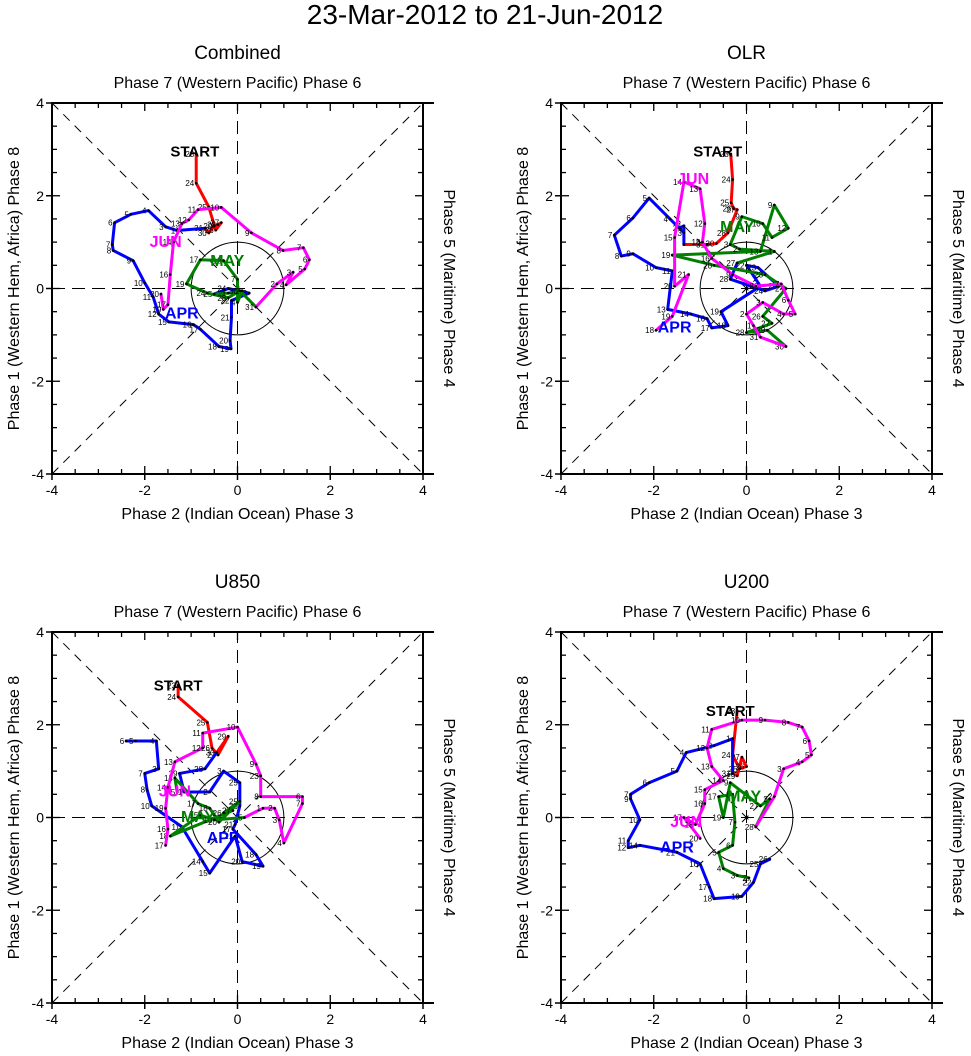  I want to click on trajectory-apr, so click(699, 819).